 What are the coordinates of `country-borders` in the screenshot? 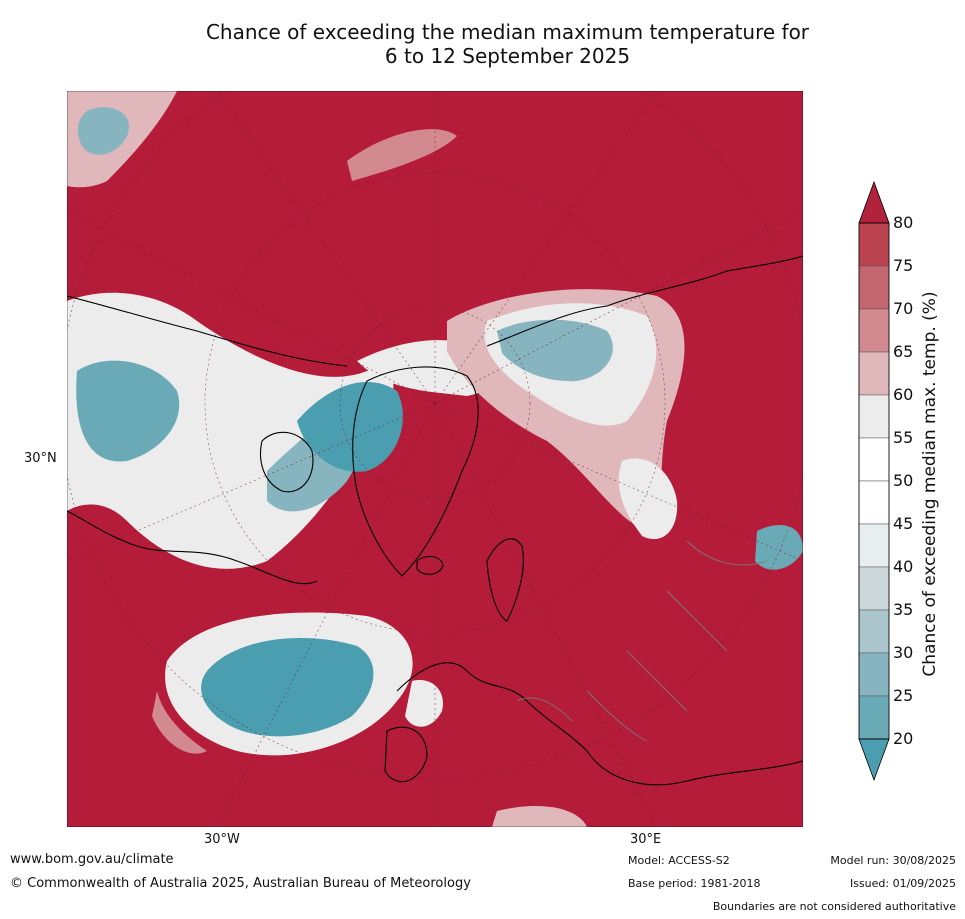 It's located at (642, 641).